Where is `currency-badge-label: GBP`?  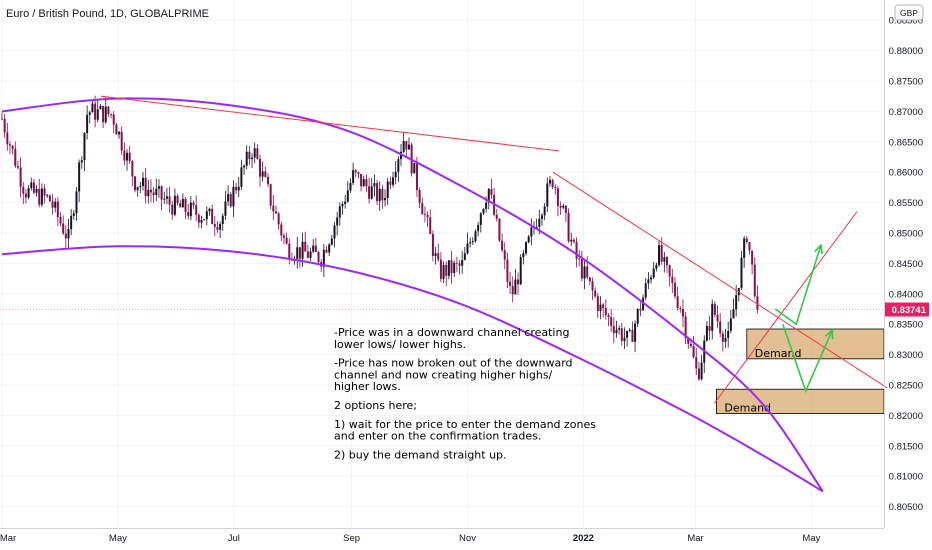
currency-badge-label: GBP is located at coordinates (909, 13).